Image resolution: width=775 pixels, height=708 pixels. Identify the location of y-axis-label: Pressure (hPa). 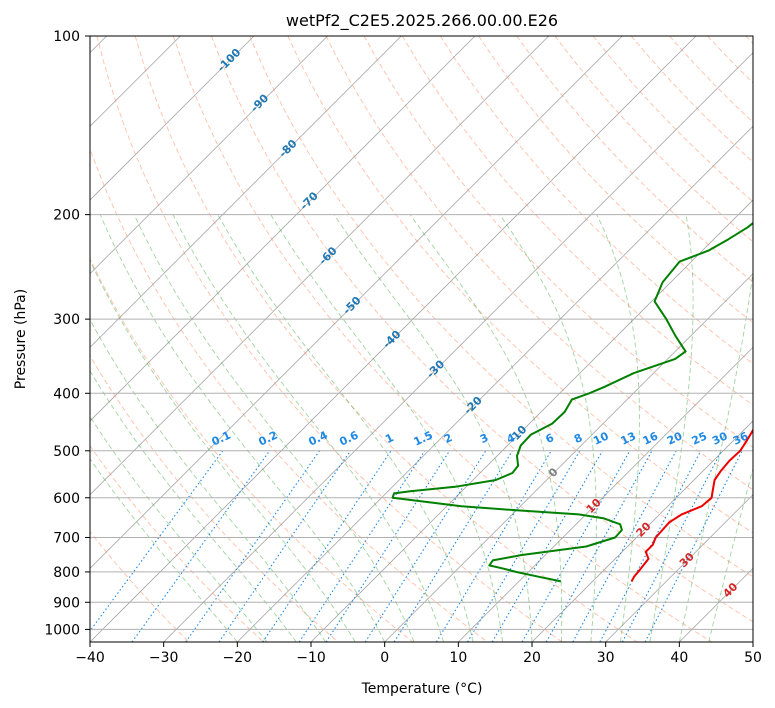
(21, 339).